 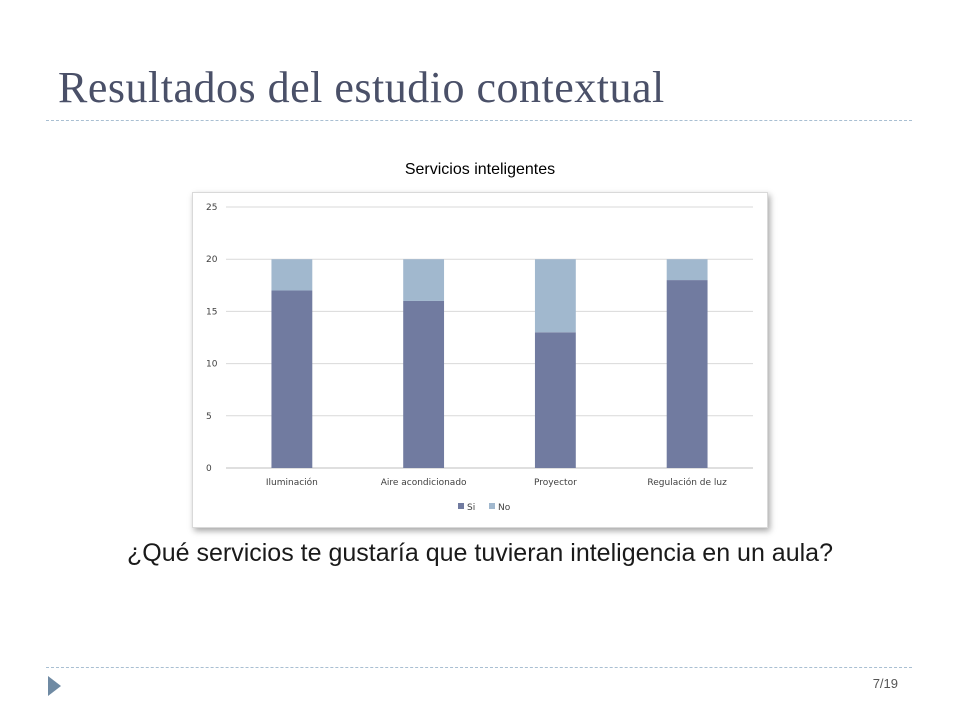 What do you see at coordinates (212, 260) in the screenshot?
I see `y-tick-label: 20` at bounding box center [212, 260].